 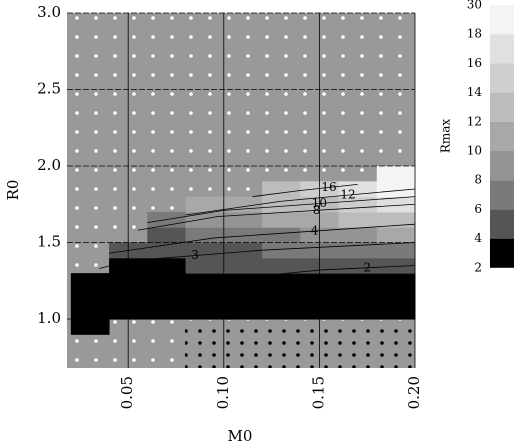 What do you see at coordinates (318, 392) in the screenshot?
I see `x-tick-label: 0.15` at bounding box center [318, 392].